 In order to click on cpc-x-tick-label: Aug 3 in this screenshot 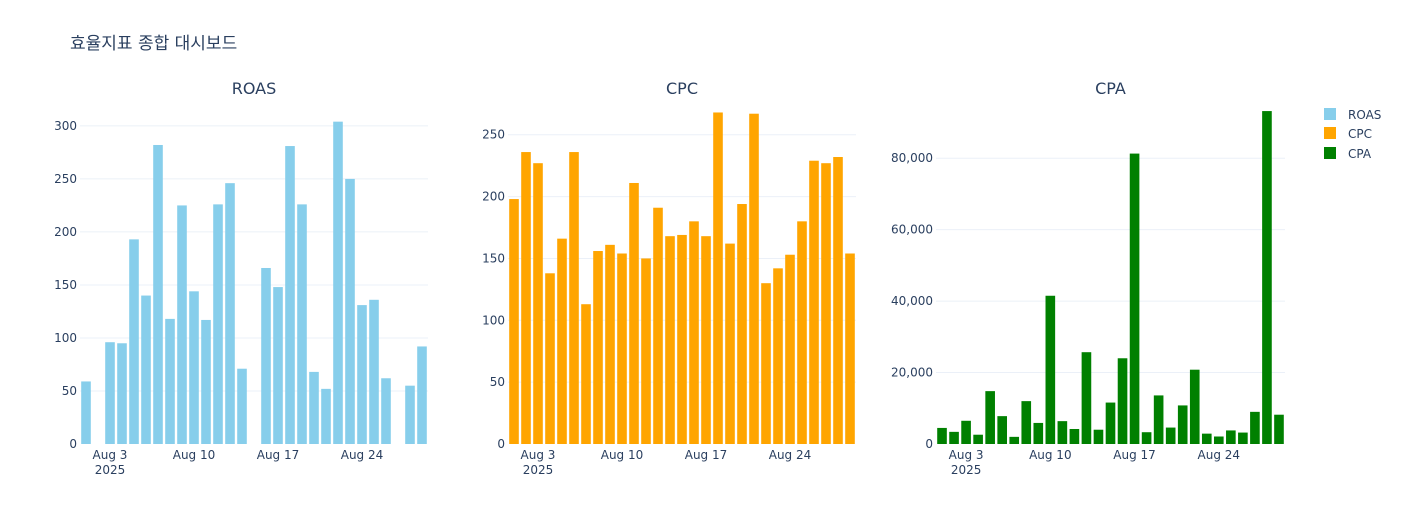, I will do `click(538, 455)`.